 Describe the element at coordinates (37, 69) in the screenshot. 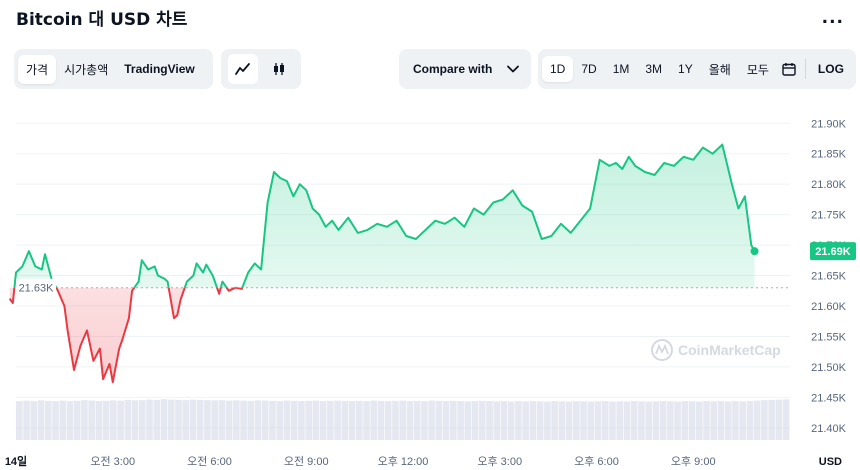

I see `tab-price: 가격` at that location.